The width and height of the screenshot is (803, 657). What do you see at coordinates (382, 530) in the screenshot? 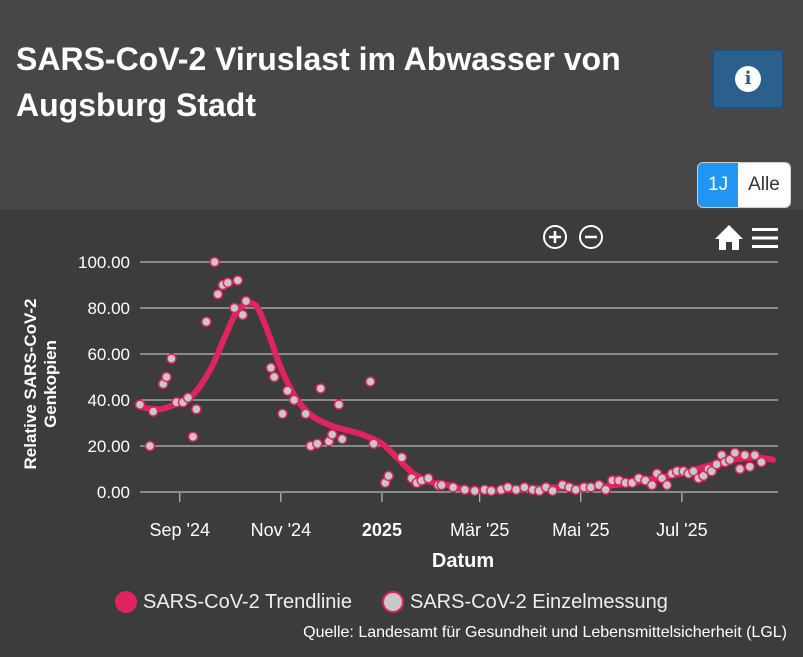
I see `x-tick-label: 2025` at bounding box center [382, 530].